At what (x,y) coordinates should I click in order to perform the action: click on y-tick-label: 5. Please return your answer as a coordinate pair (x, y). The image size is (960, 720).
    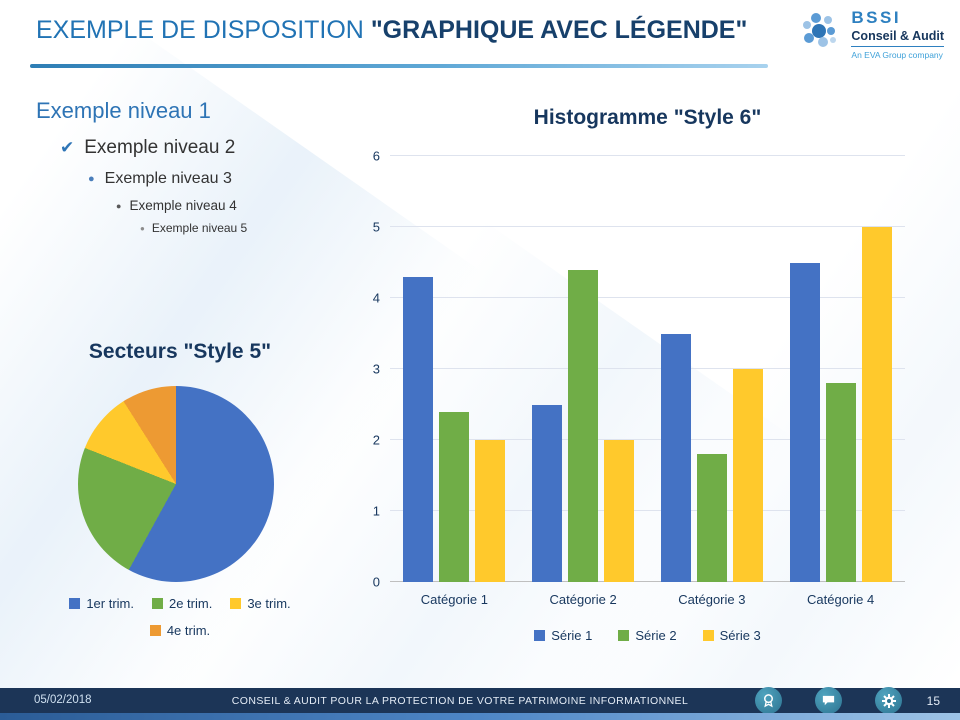
    Looking at the image, I should click on (376, 227).